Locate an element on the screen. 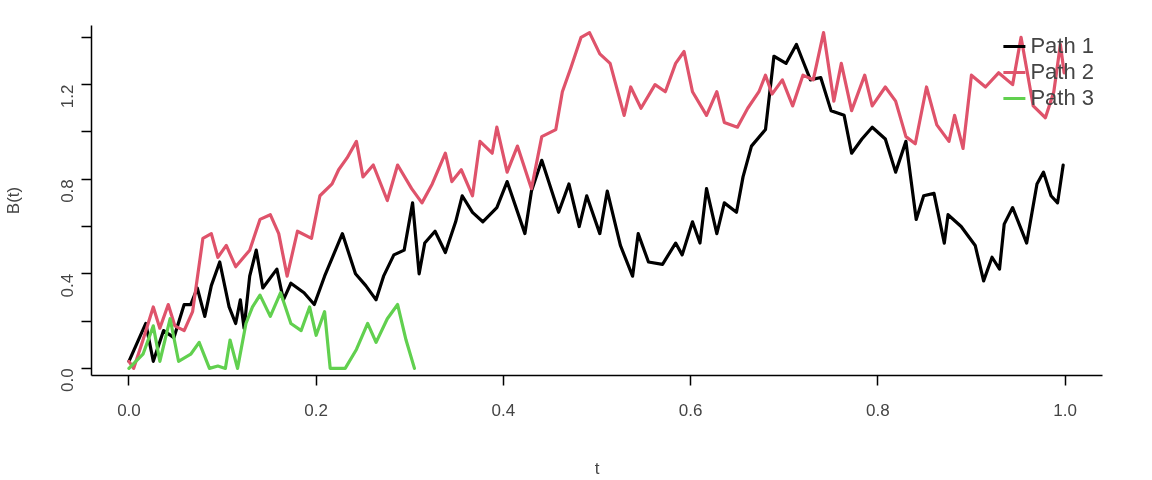 This screenshot has height=480, width=1152. y-tick-label: 0.0 is located at coordinates (68, 380).